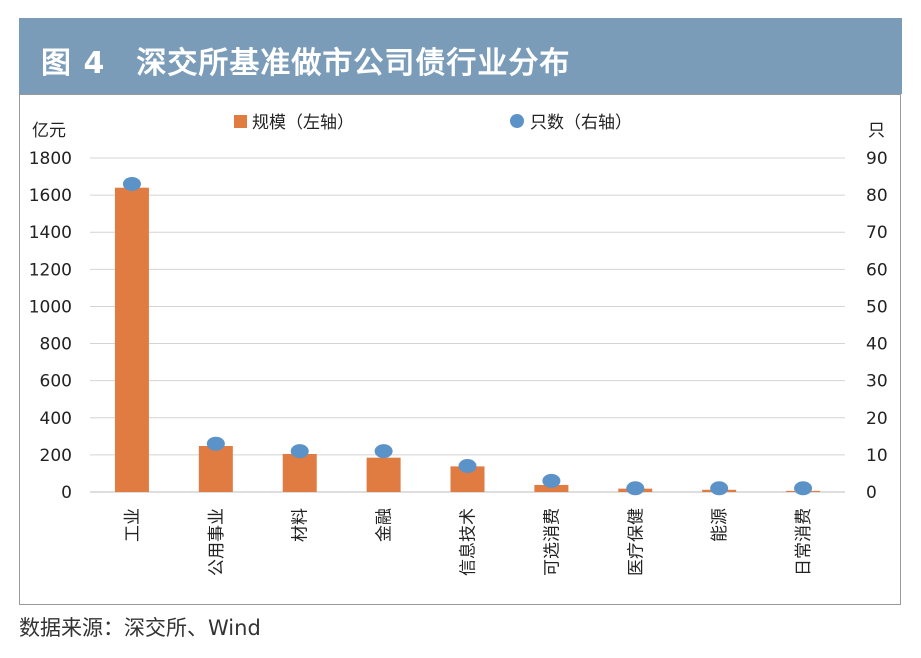 Image resolution: width=921 pixels, height=658 pixels. I want to click on y-left-tick-label: 200, so click(56, 456).